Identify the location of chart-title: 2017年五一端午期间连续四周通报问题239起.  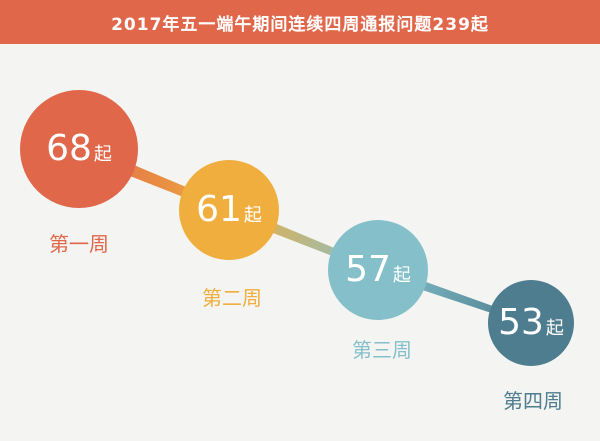
(300, 24).